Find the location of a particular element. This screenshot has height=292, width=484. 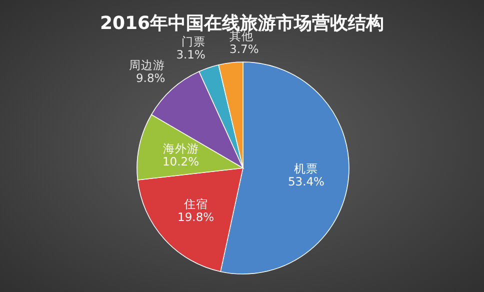

data-label: 3.1% is located at coordinates (191, 54).